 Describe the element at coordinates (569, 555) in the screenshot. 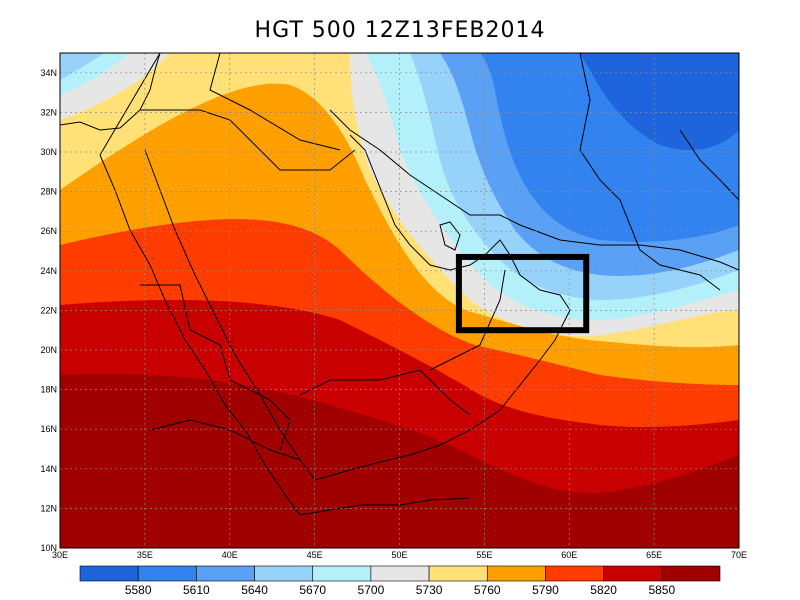

I see `lon-tick-label: 60E` at that location.